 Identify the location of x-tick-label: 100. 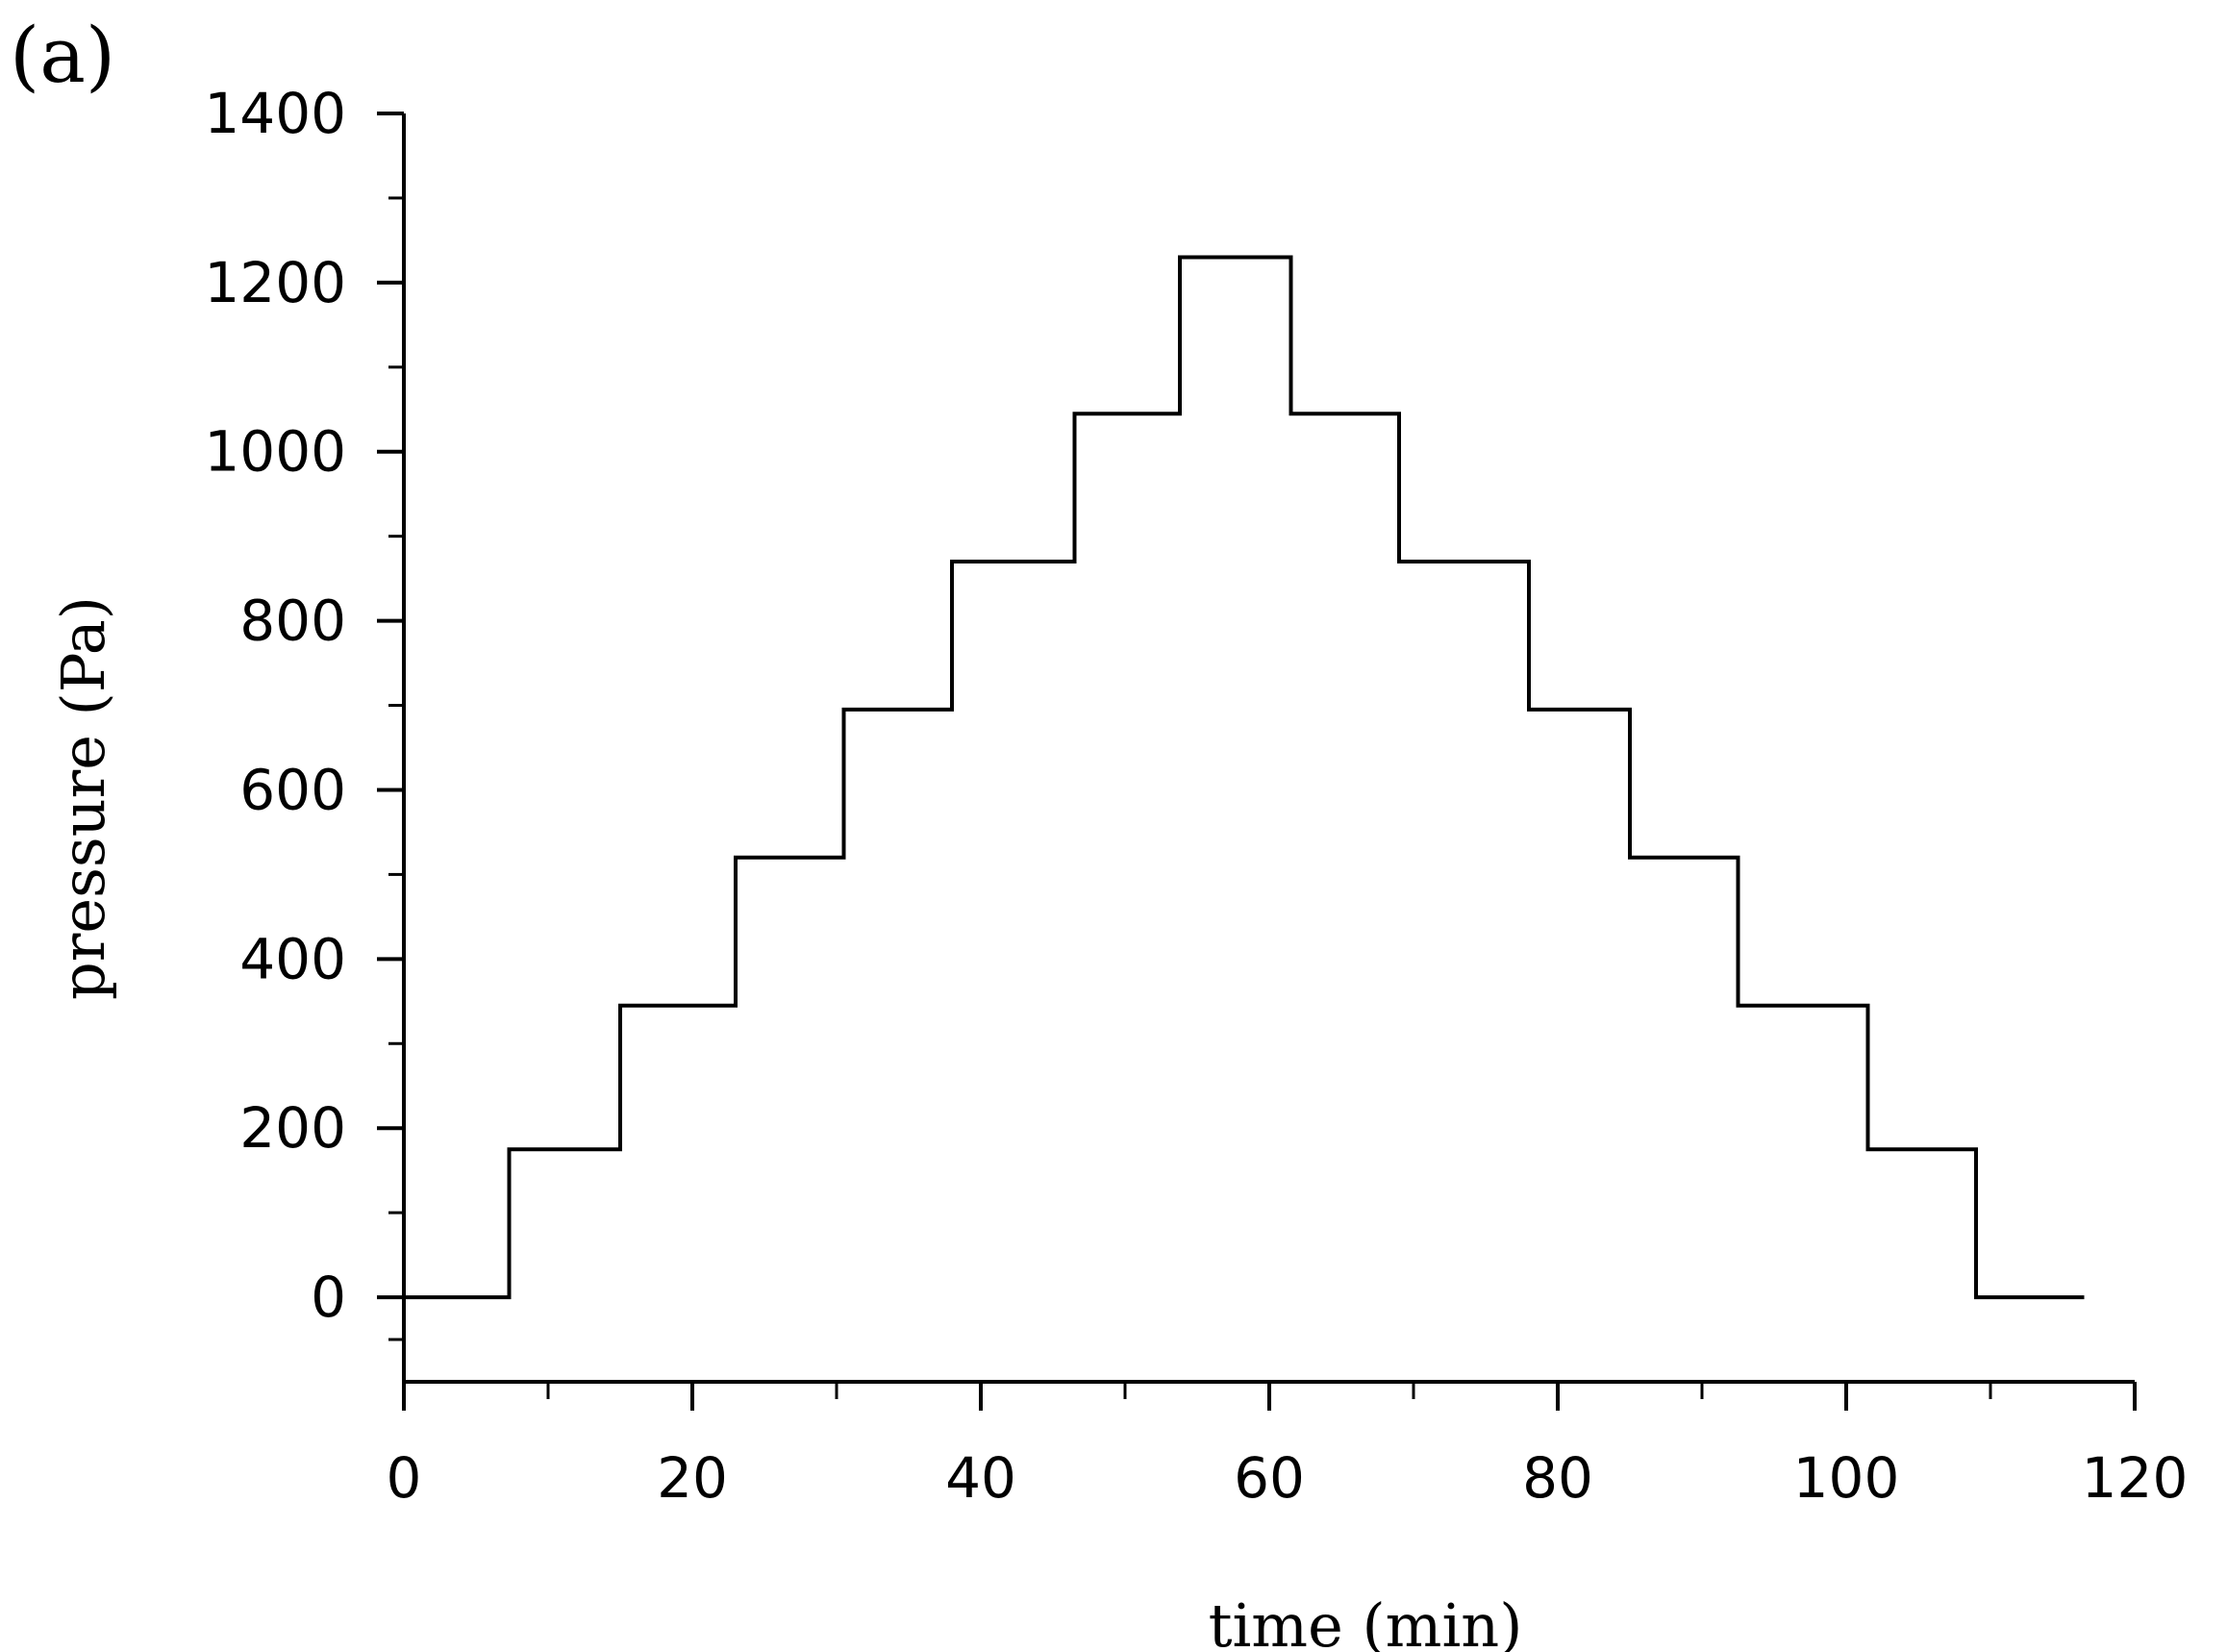
(1846, 1478).